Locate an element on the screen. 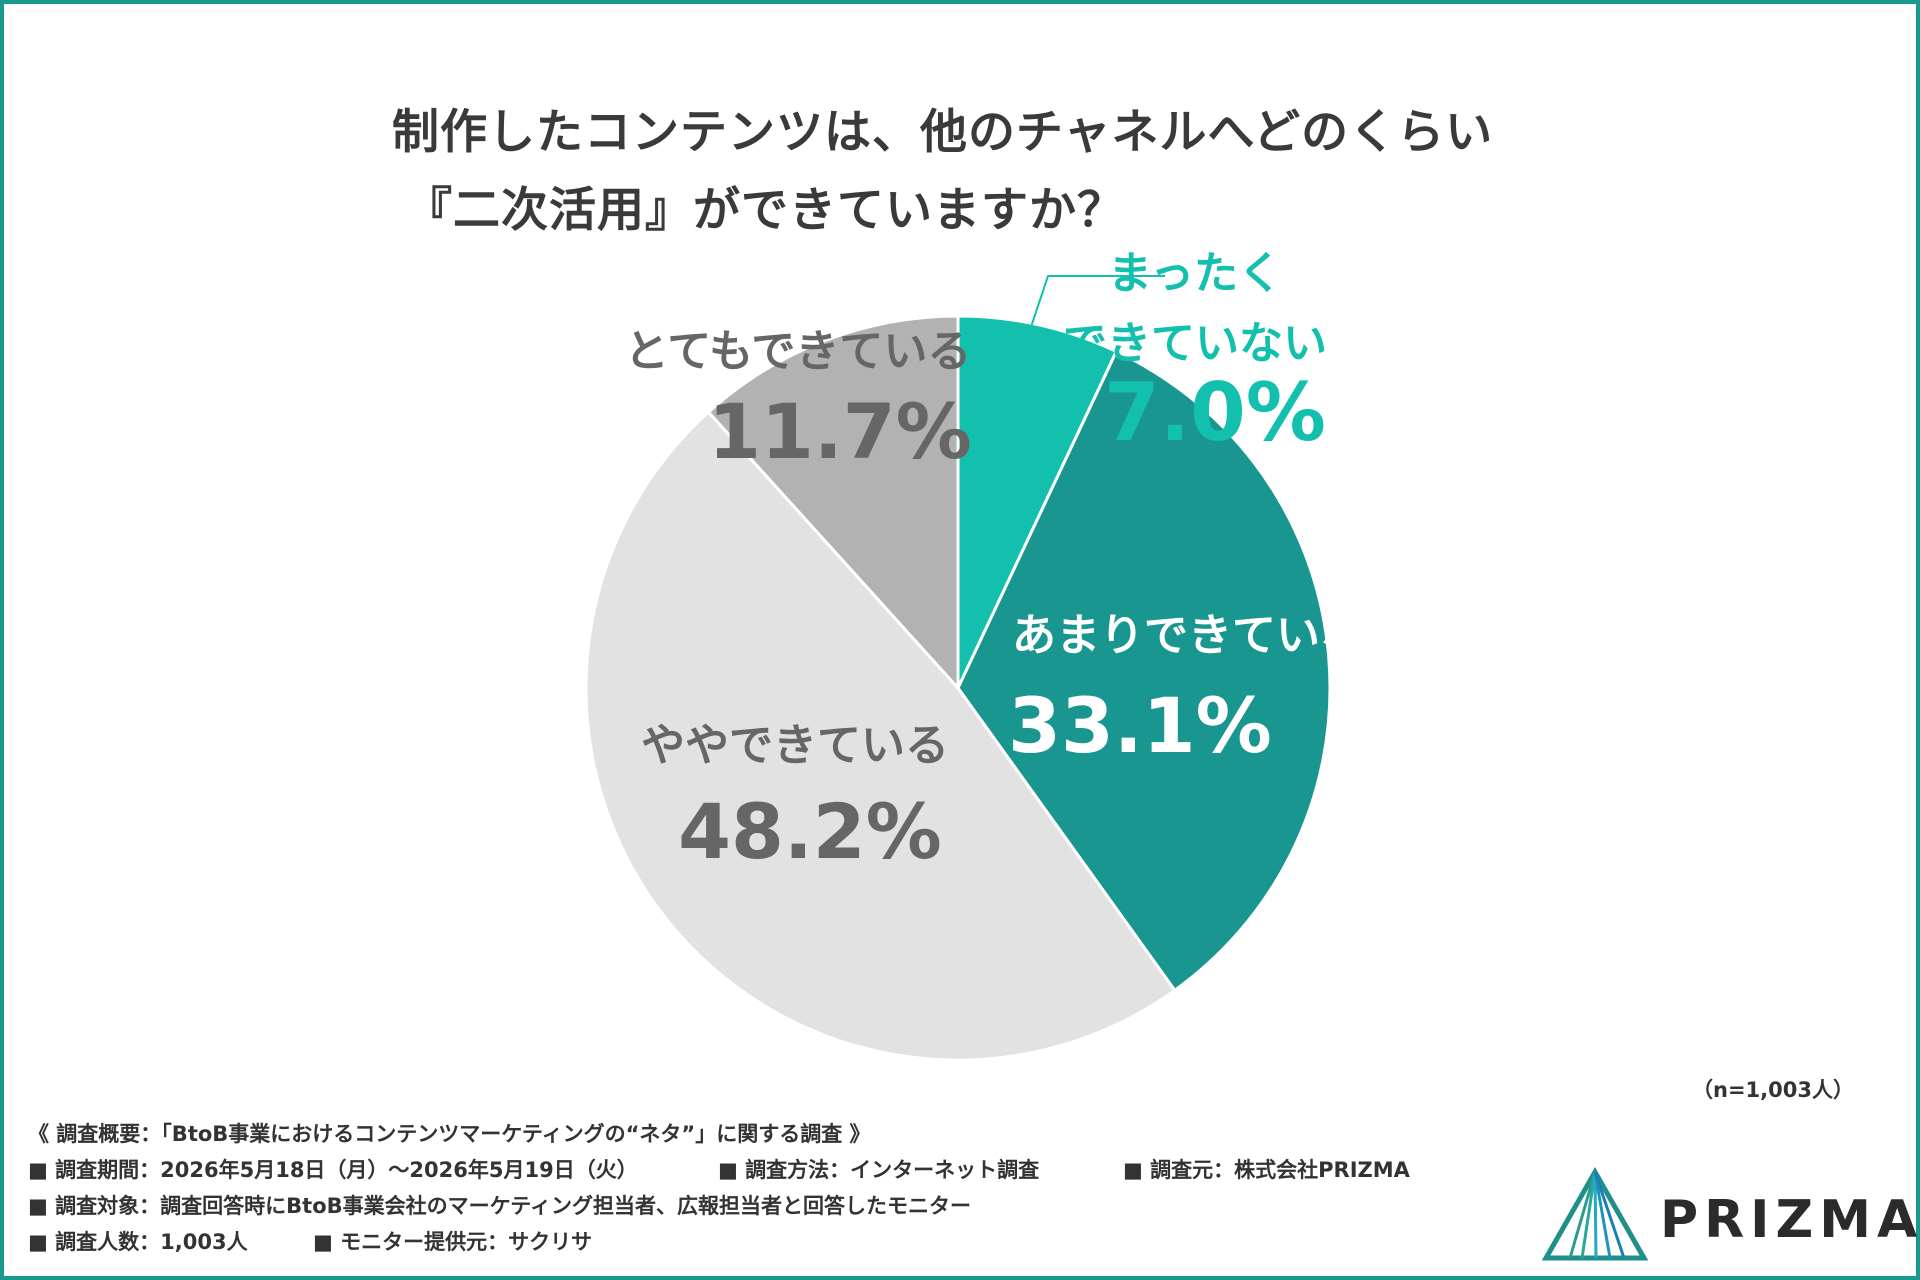 The width and height of the screenshot is (1920, 1280). survey-provider: ■ モニター提供元：サクリサ is located at coordinates (453, 1242).